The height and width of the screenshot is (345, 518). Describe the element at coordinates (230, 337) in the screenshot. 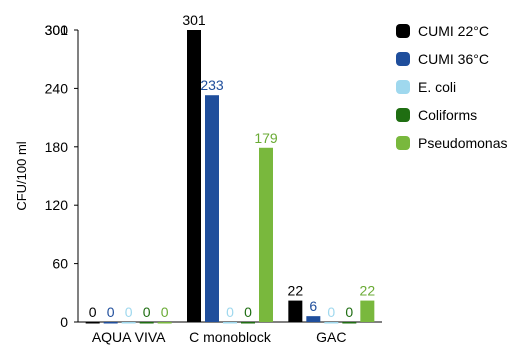

I see `x-category-label: C monoblock` at that location.